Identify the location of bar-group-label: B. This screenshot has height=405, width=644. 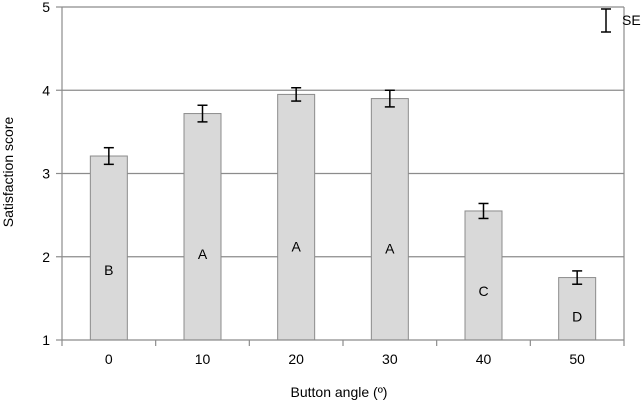
(108, 270).